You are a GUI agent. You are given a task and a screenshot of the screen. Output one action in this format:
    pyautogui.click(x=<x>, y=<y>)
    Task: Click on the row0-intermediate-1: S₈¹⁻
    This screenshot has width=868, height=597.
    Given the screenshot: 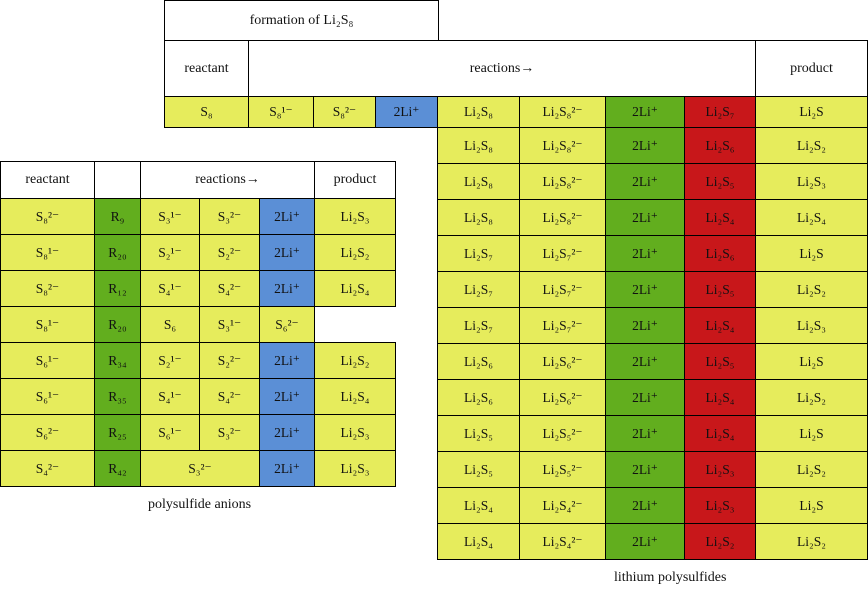 What is the action you would take?
    pyautogui.click(x=281, y=112)
    